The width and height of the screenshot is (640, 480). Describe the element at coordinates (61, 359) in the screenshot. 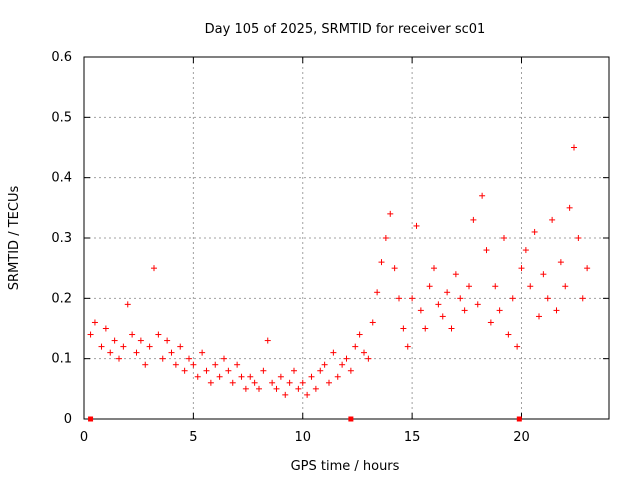

I see `y-tick-label: 0.1` at that location.